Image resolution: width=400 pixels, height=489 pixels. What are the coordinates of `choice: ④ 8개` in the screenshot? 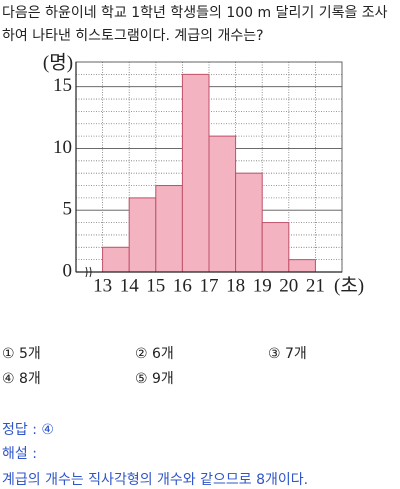 It's located at (21, 379).